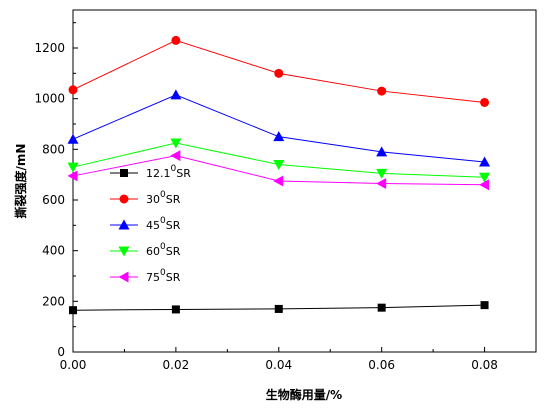  Describe the element at coordinates (278, 128) in the screenshot. I see `series-line` at that location.